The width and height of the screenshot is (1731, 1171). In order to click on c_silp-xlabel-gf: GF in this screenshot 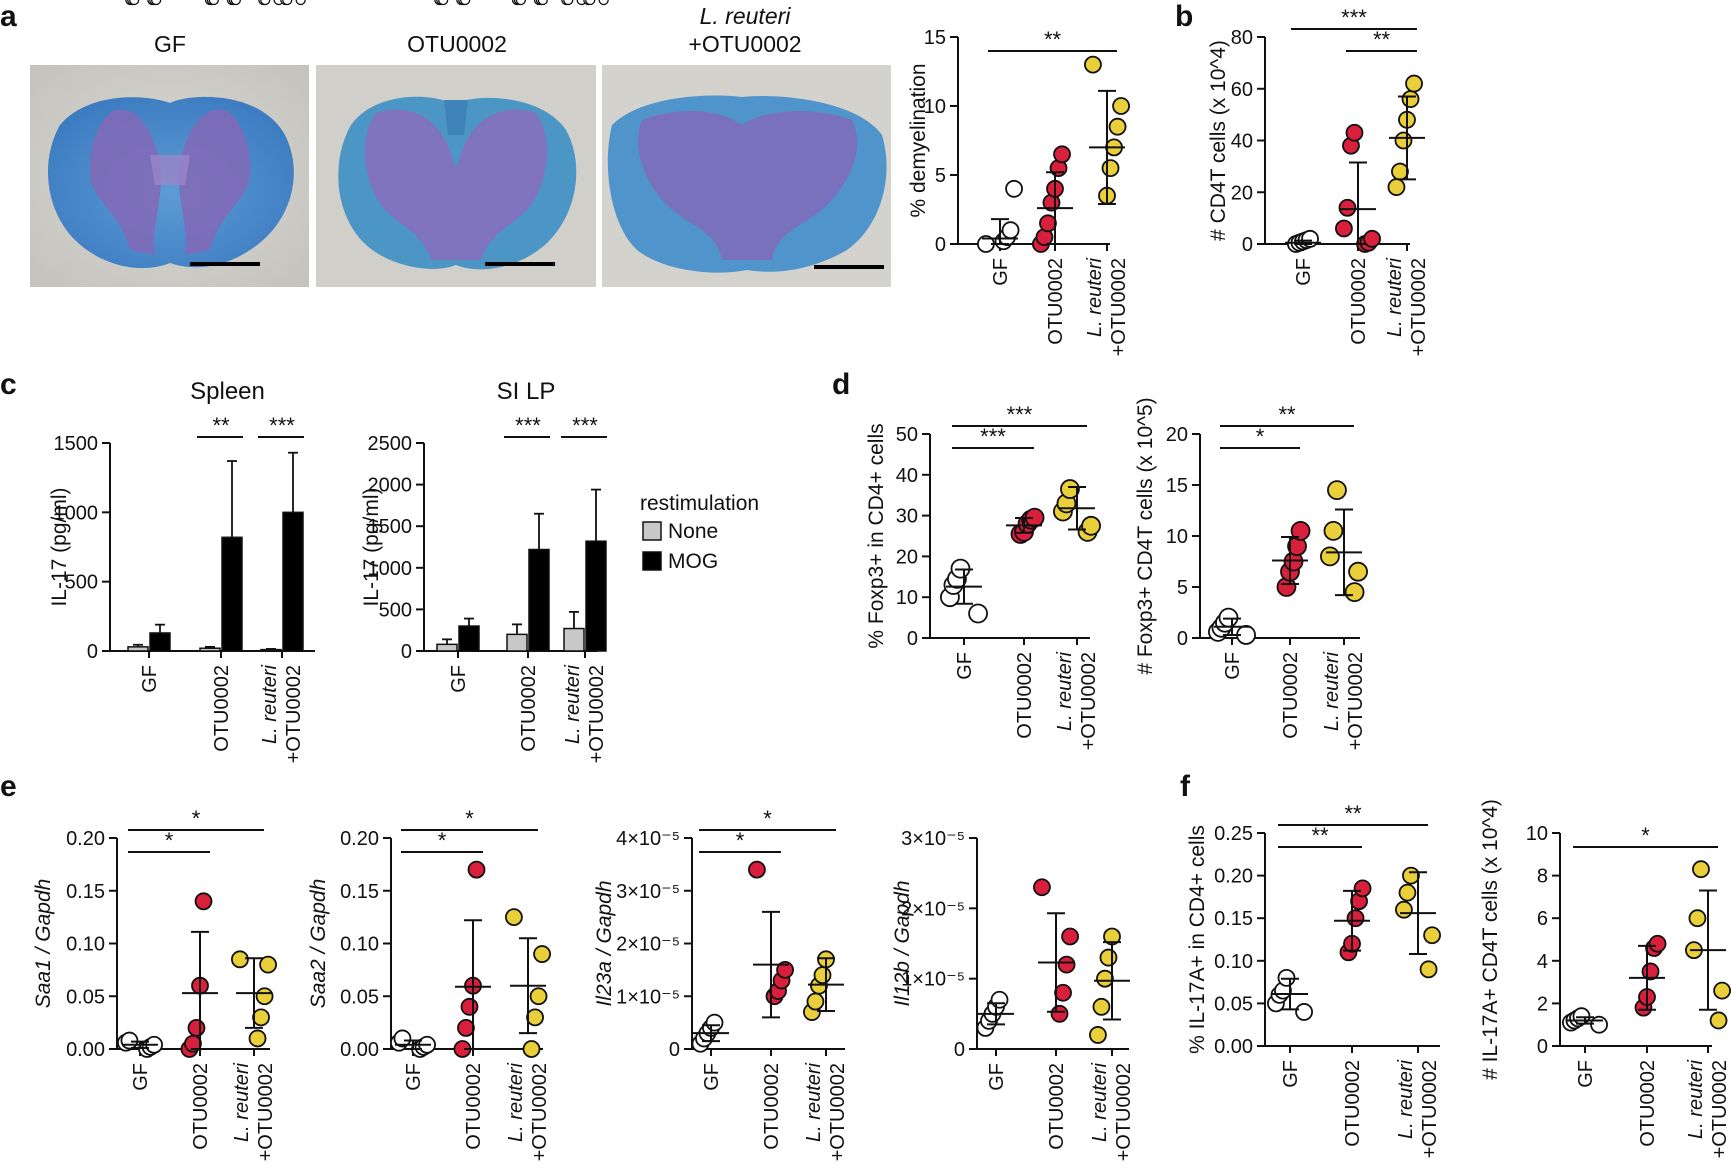, I will do `click(459, 679)`.